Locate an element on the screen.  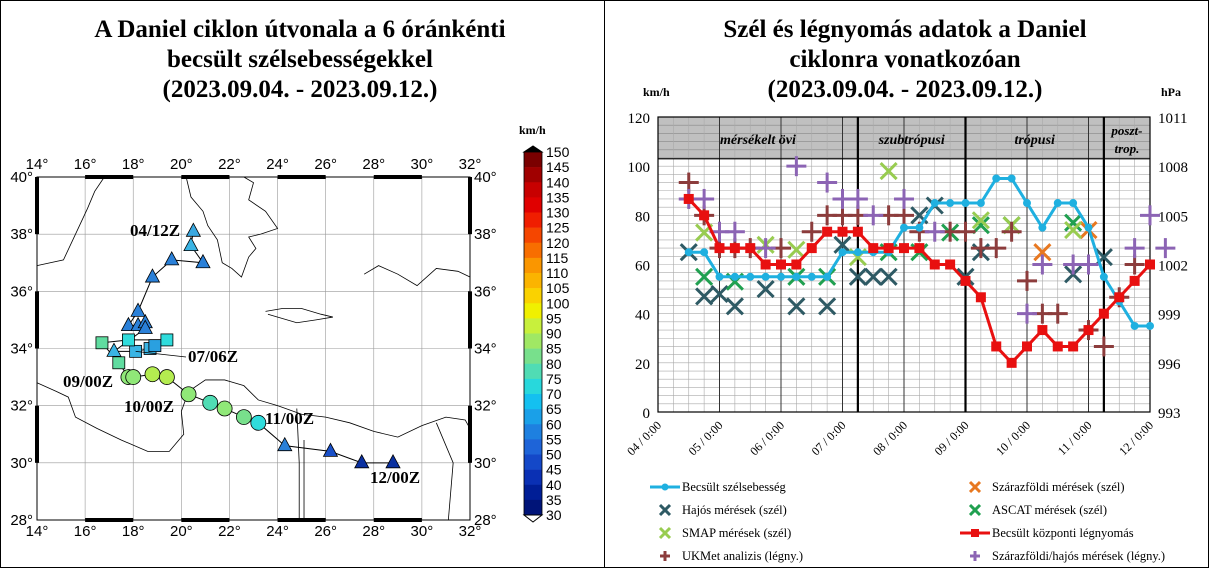
y2-tick-label: 1008 is located at coordinates (1173, 168).